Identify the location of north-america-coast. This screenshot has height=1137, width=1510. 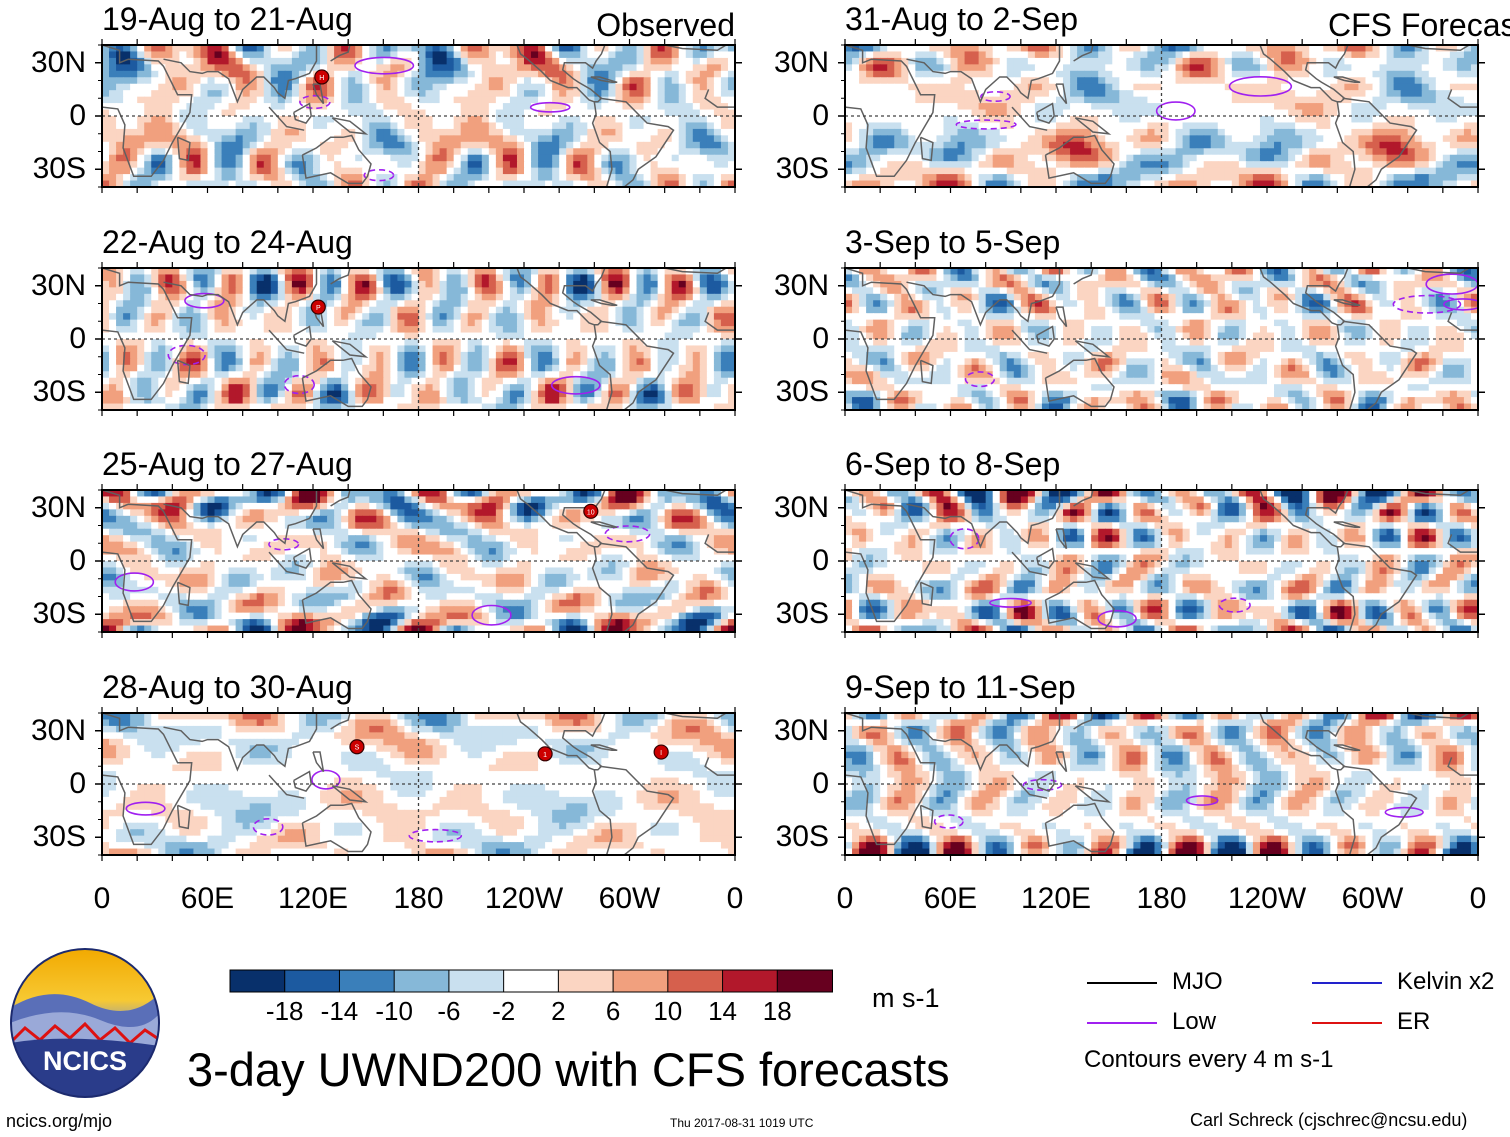
(561, 297).